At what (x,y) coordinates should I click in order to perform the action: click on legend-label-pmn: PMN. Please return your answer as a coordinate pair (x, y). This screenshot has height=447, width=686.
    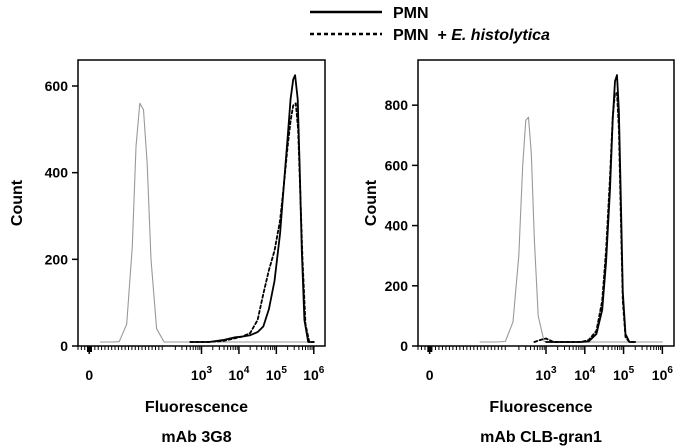
    Looking at the image, I should click on (411, 13).